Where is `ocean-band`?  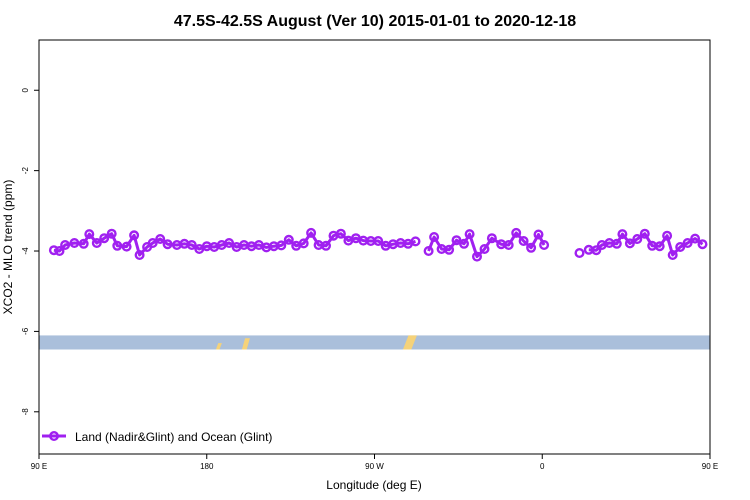 ocean-band is located at coordinates (374, 342).